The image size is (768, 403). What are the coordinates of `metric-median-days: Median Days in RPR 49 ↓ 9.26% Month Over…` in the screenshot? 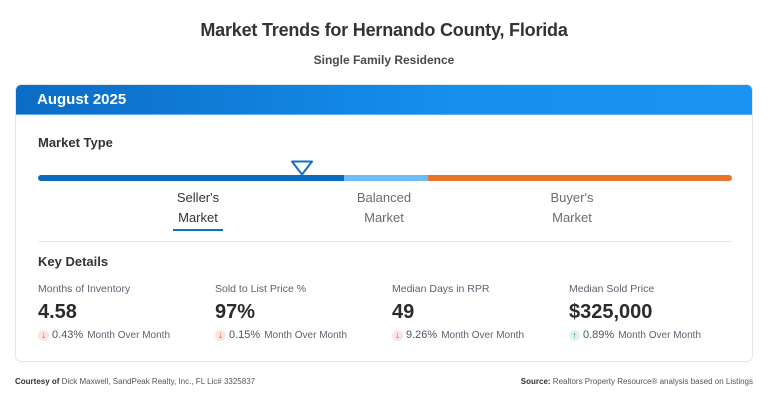 It's located at (458, 312).